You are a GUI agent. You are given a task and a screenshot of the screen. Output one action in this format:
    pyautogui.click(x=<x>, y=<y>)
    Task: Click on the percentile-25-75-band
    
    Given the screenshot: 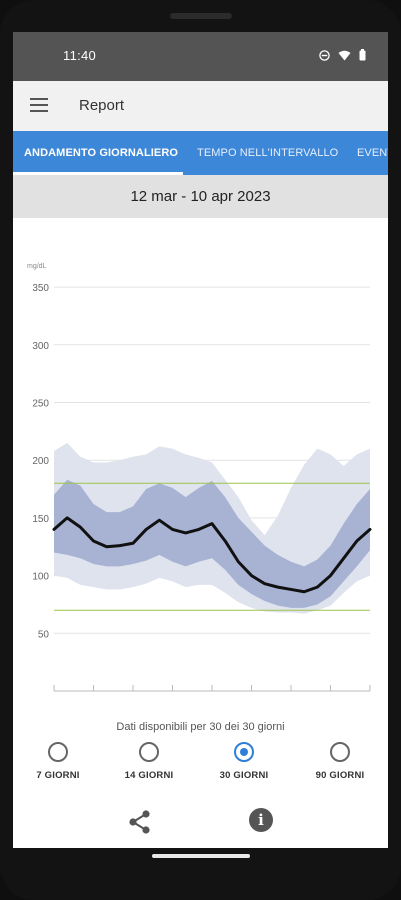 What is the action you would take?
    pyautogui.click(x=212, y=543)
    